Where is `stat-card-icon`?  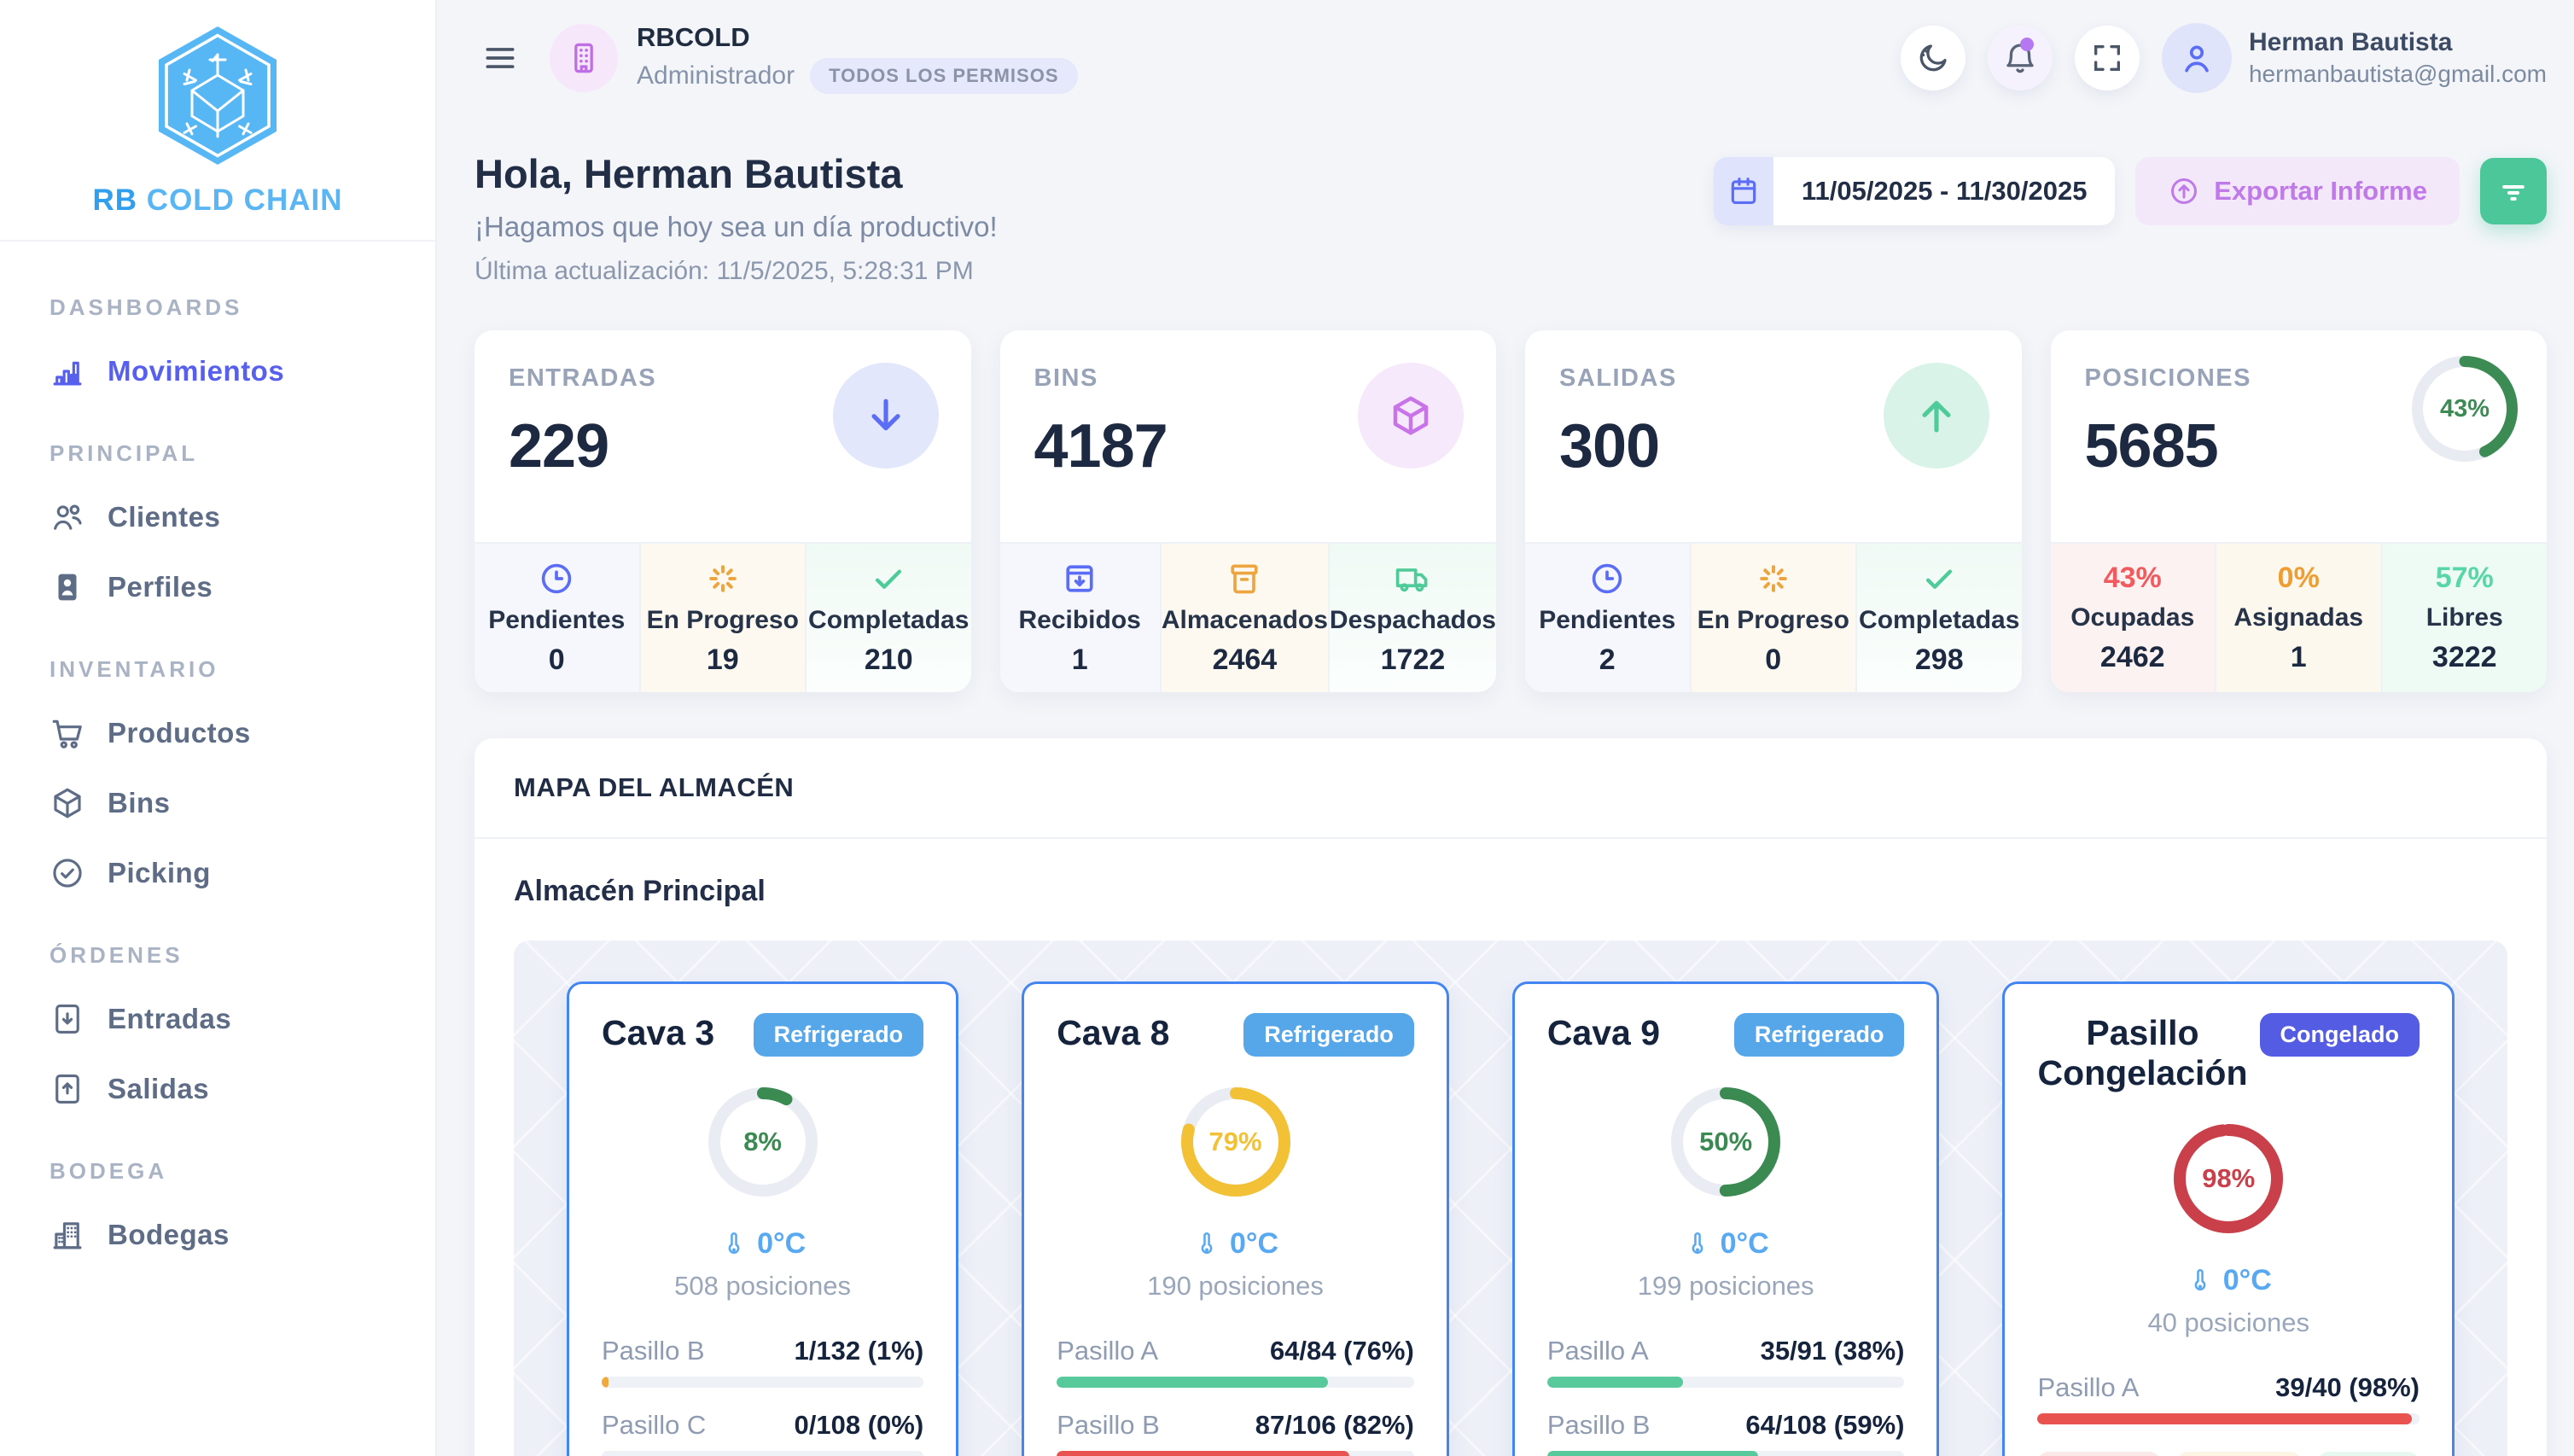
stat-card-icon is located at coordinates (1411, 416).